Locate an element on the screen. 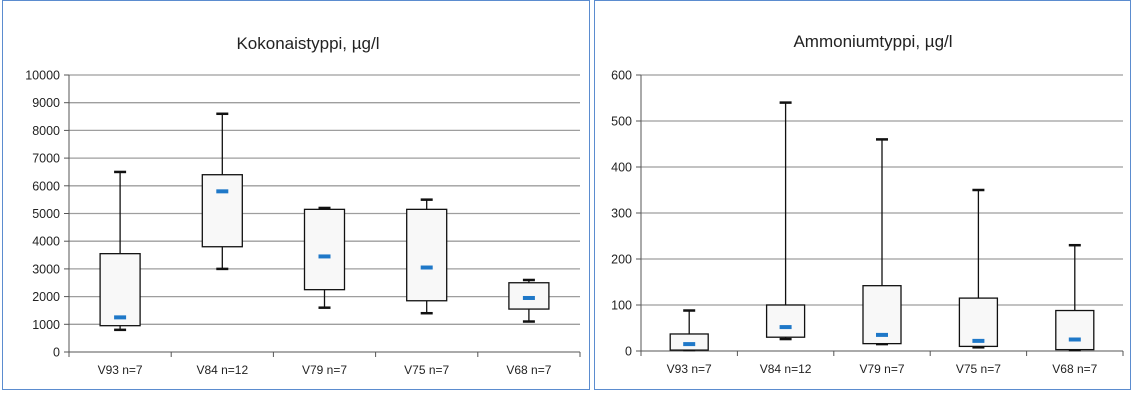  chart-title: Kokonaistyppi, µg/l is located at coordinates (307, 43).